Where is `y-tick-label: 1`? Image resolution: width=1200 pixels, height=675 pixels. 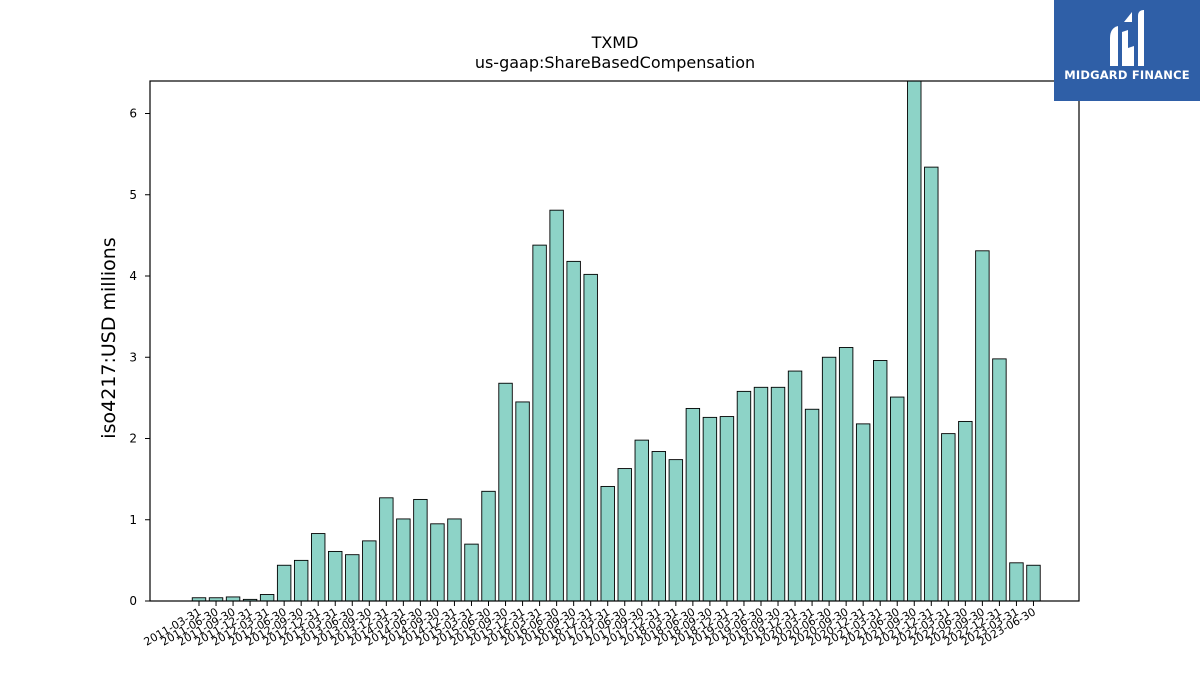 y-tick-label: 1 is located at coordinates (133, 520).